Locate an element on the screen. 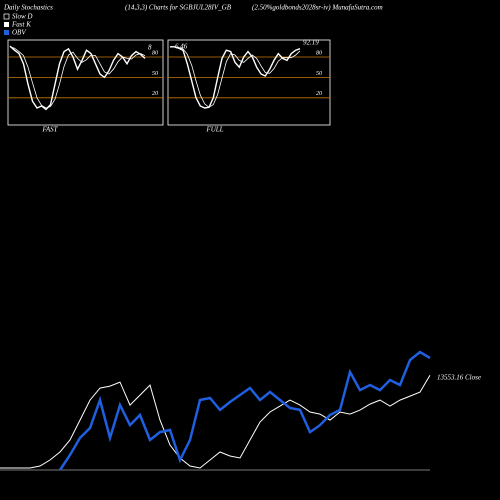  legend-entry: OBV is located at coordinates (19, 33).